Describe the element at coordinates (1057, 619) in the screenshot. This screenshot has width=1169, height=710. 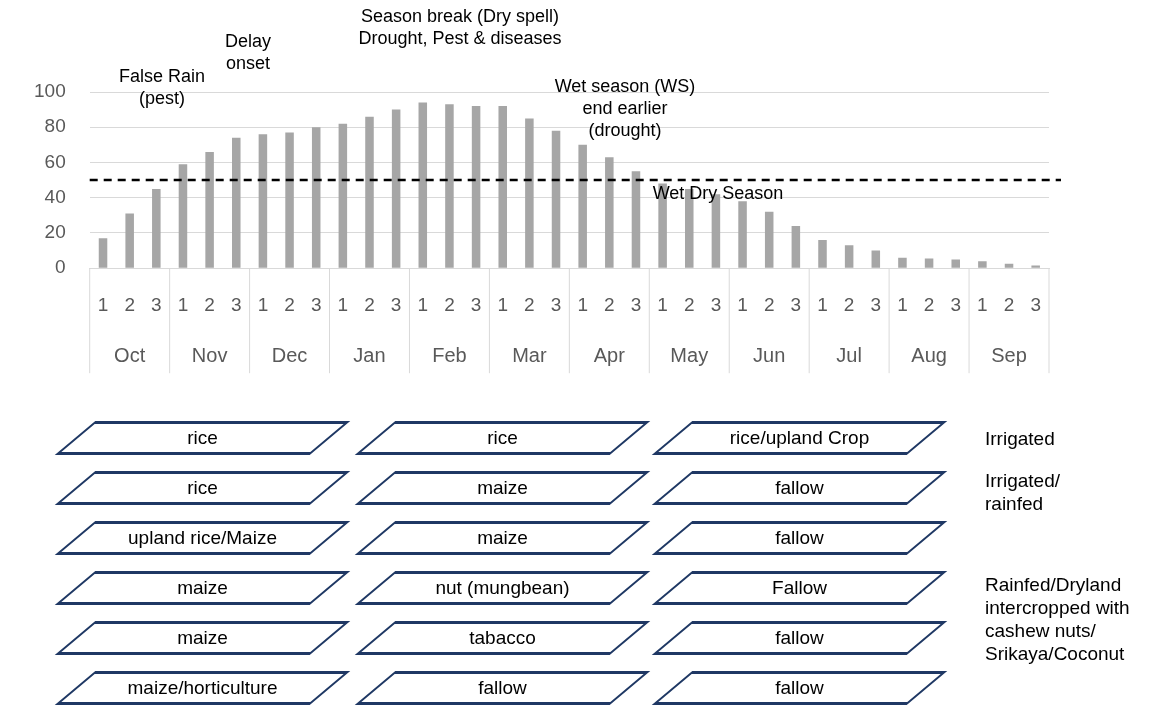
I see `text: Rainfed/Dryland intercropped with cashew nuts/ Srikaya/Coconut` at that location.